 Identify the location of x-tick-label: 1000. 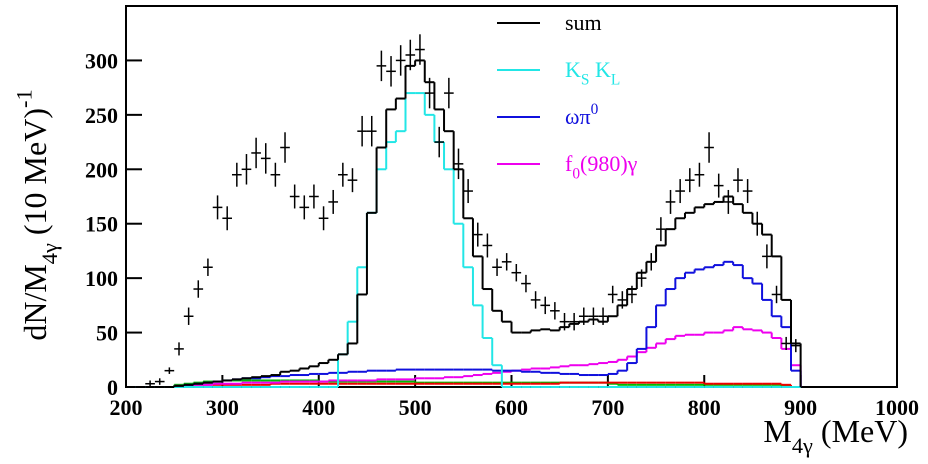
(897, 407).